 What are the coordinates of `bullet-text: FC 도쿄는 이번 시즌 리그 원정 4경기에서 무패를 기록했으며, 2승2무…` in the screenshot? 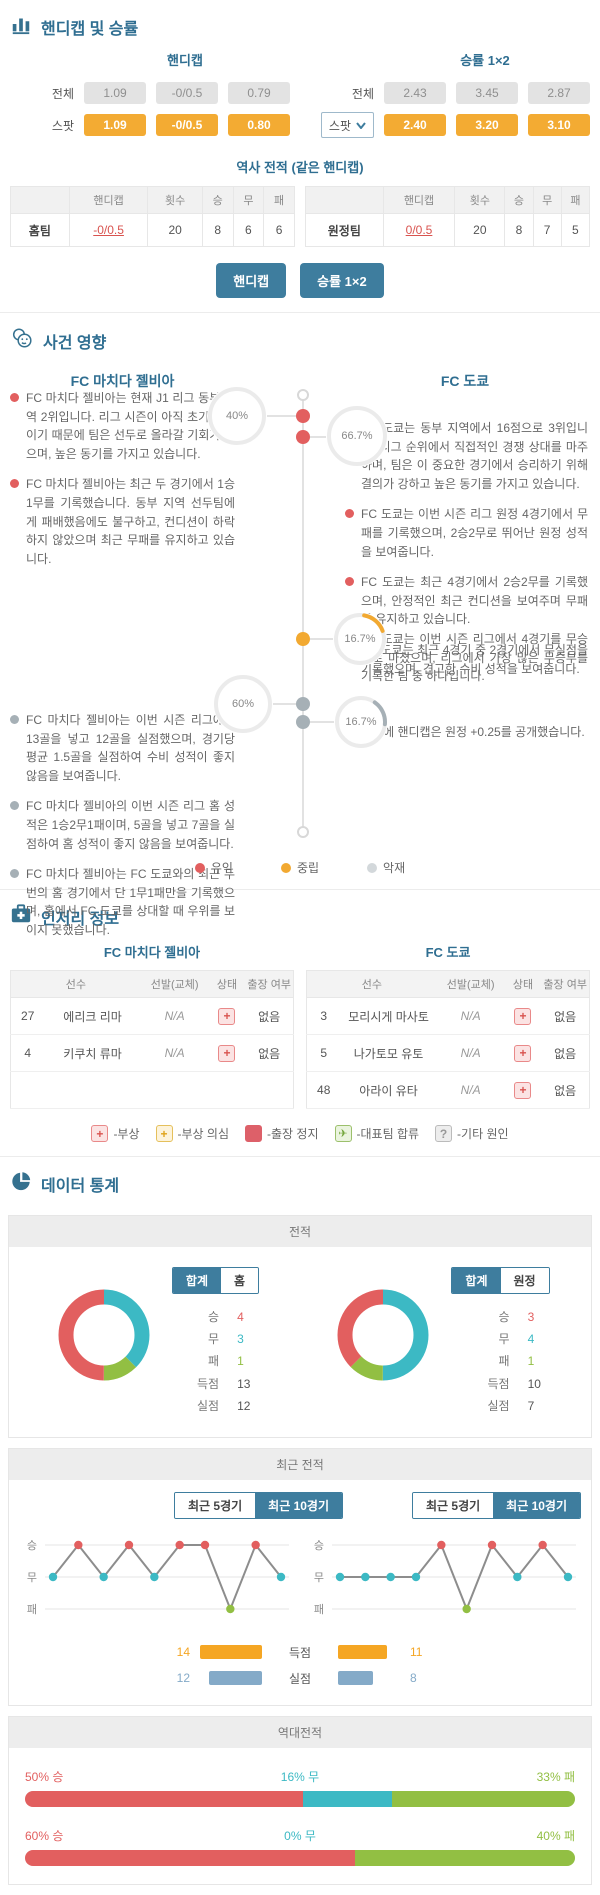 It's located at (474, 533).